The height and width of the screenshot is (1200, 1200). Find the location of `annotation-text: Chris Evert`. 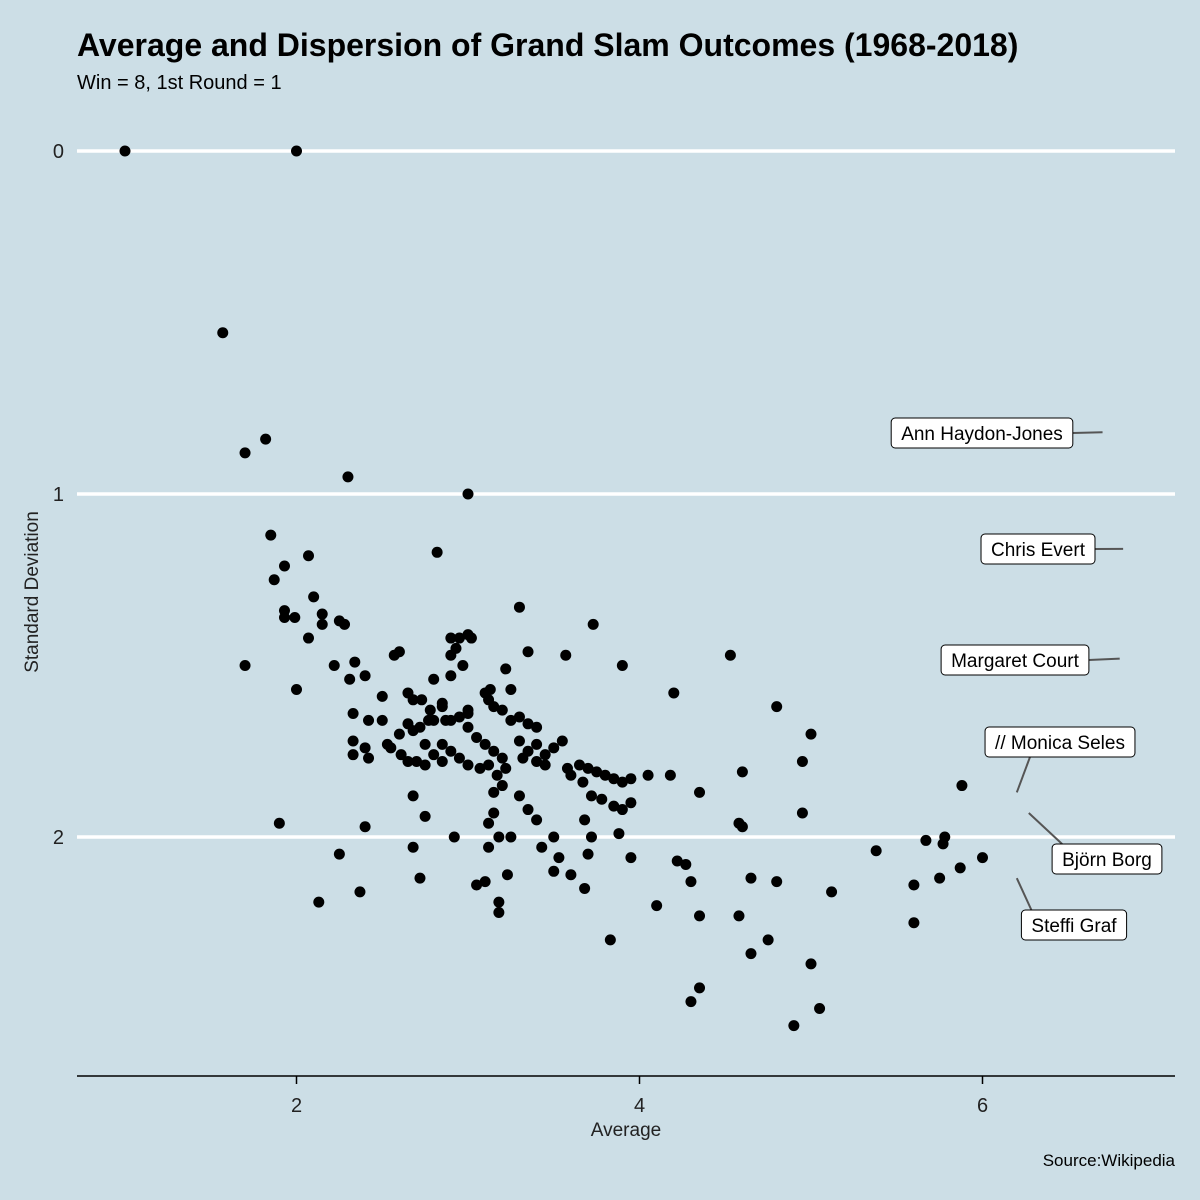

annotation-text: Chris Evert is located at coordinates (1038, 550).